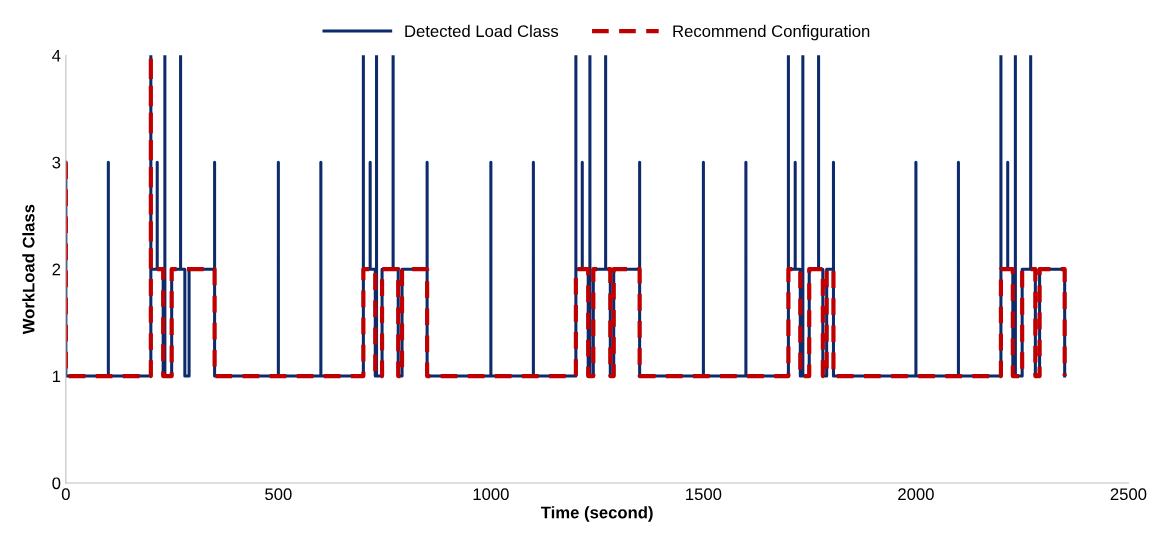  I want to click on x-tick-label: 500, so click(278, 494).